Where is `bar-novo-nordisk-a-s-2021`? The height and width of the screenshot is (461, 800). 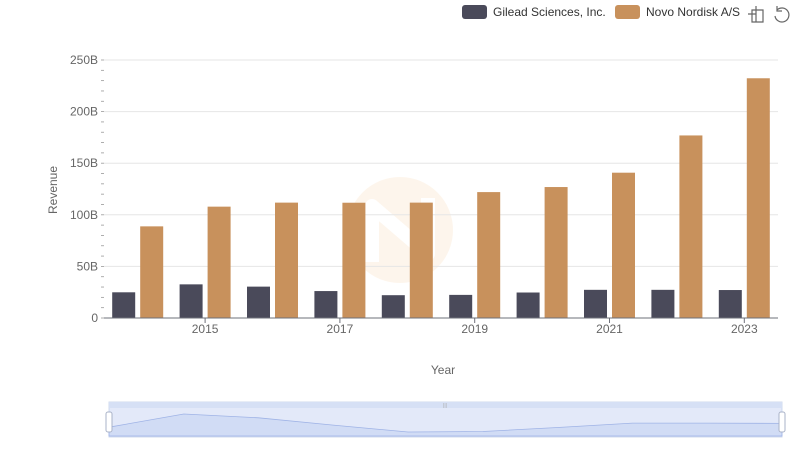 bar-novo-nordisk-a-s-2021 is located at coordinates (623, 245).